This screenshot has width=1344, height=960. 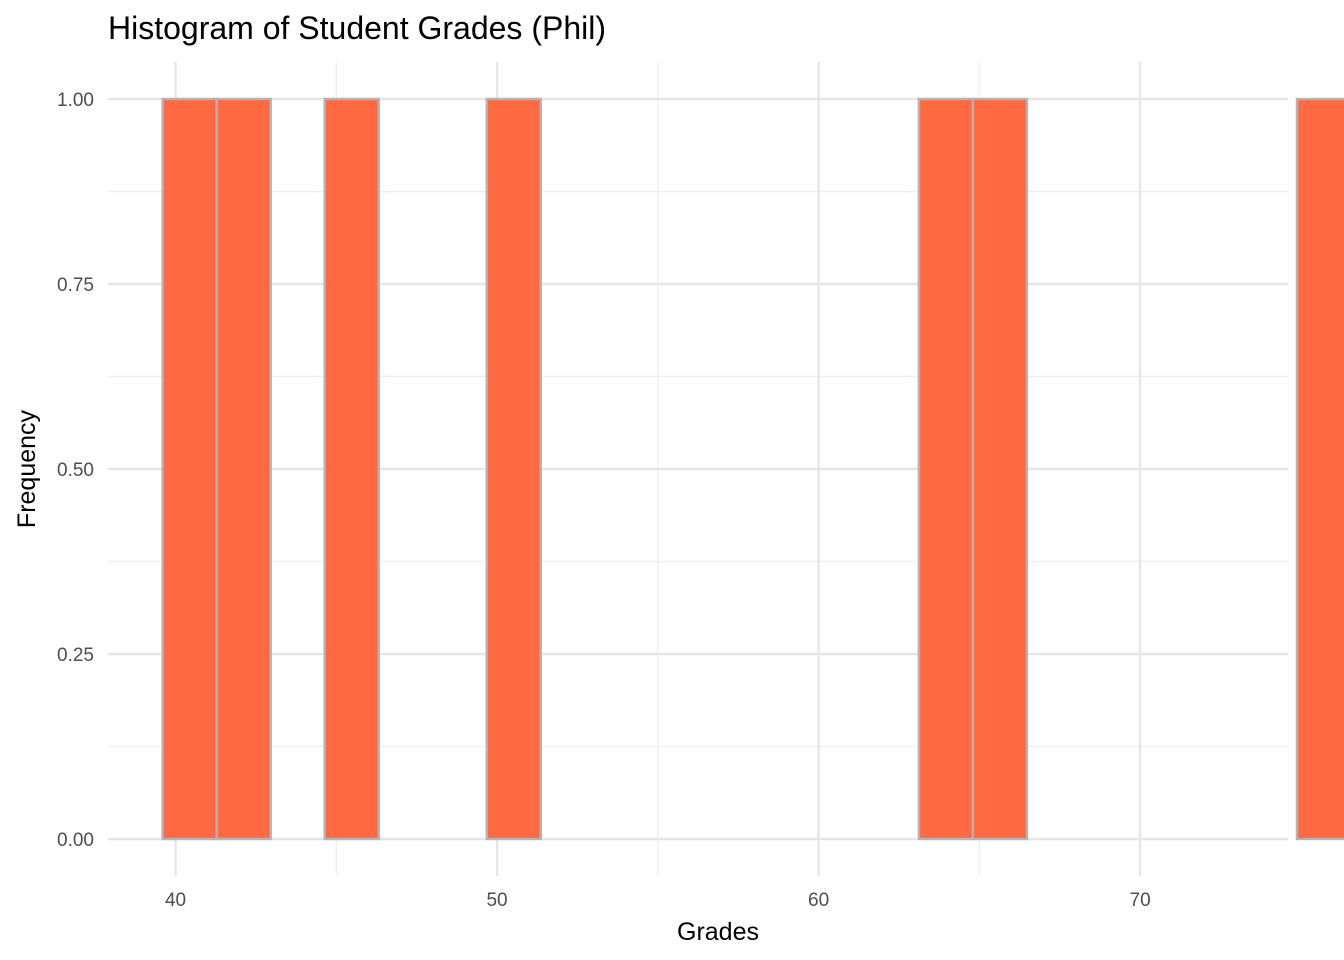 What do you see at coordinates (75, 655) in the screenshot?
I see `y-tick-label: 0.25` at bounding box center [75, 655].